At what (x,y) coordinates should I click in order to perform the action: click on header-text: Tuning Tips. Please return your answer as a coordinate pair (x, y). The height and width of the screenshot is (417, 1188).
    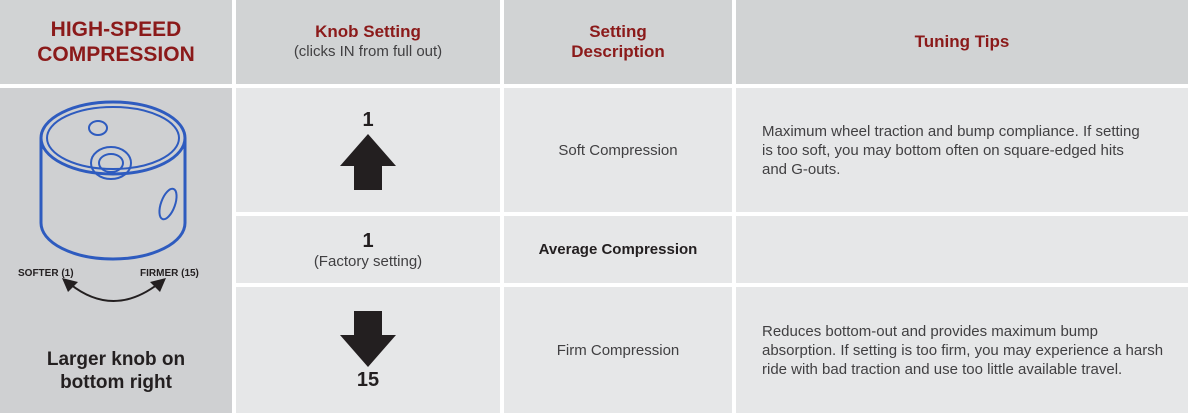
    Looking at the image, I should click on (962, 41).